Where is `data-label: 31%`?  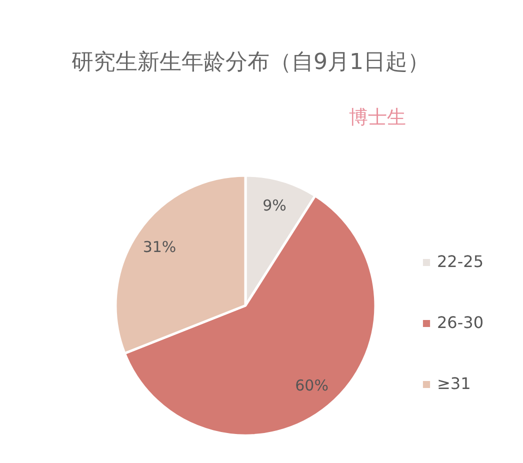
data-label: 31% is located at coordinates (159, 247).